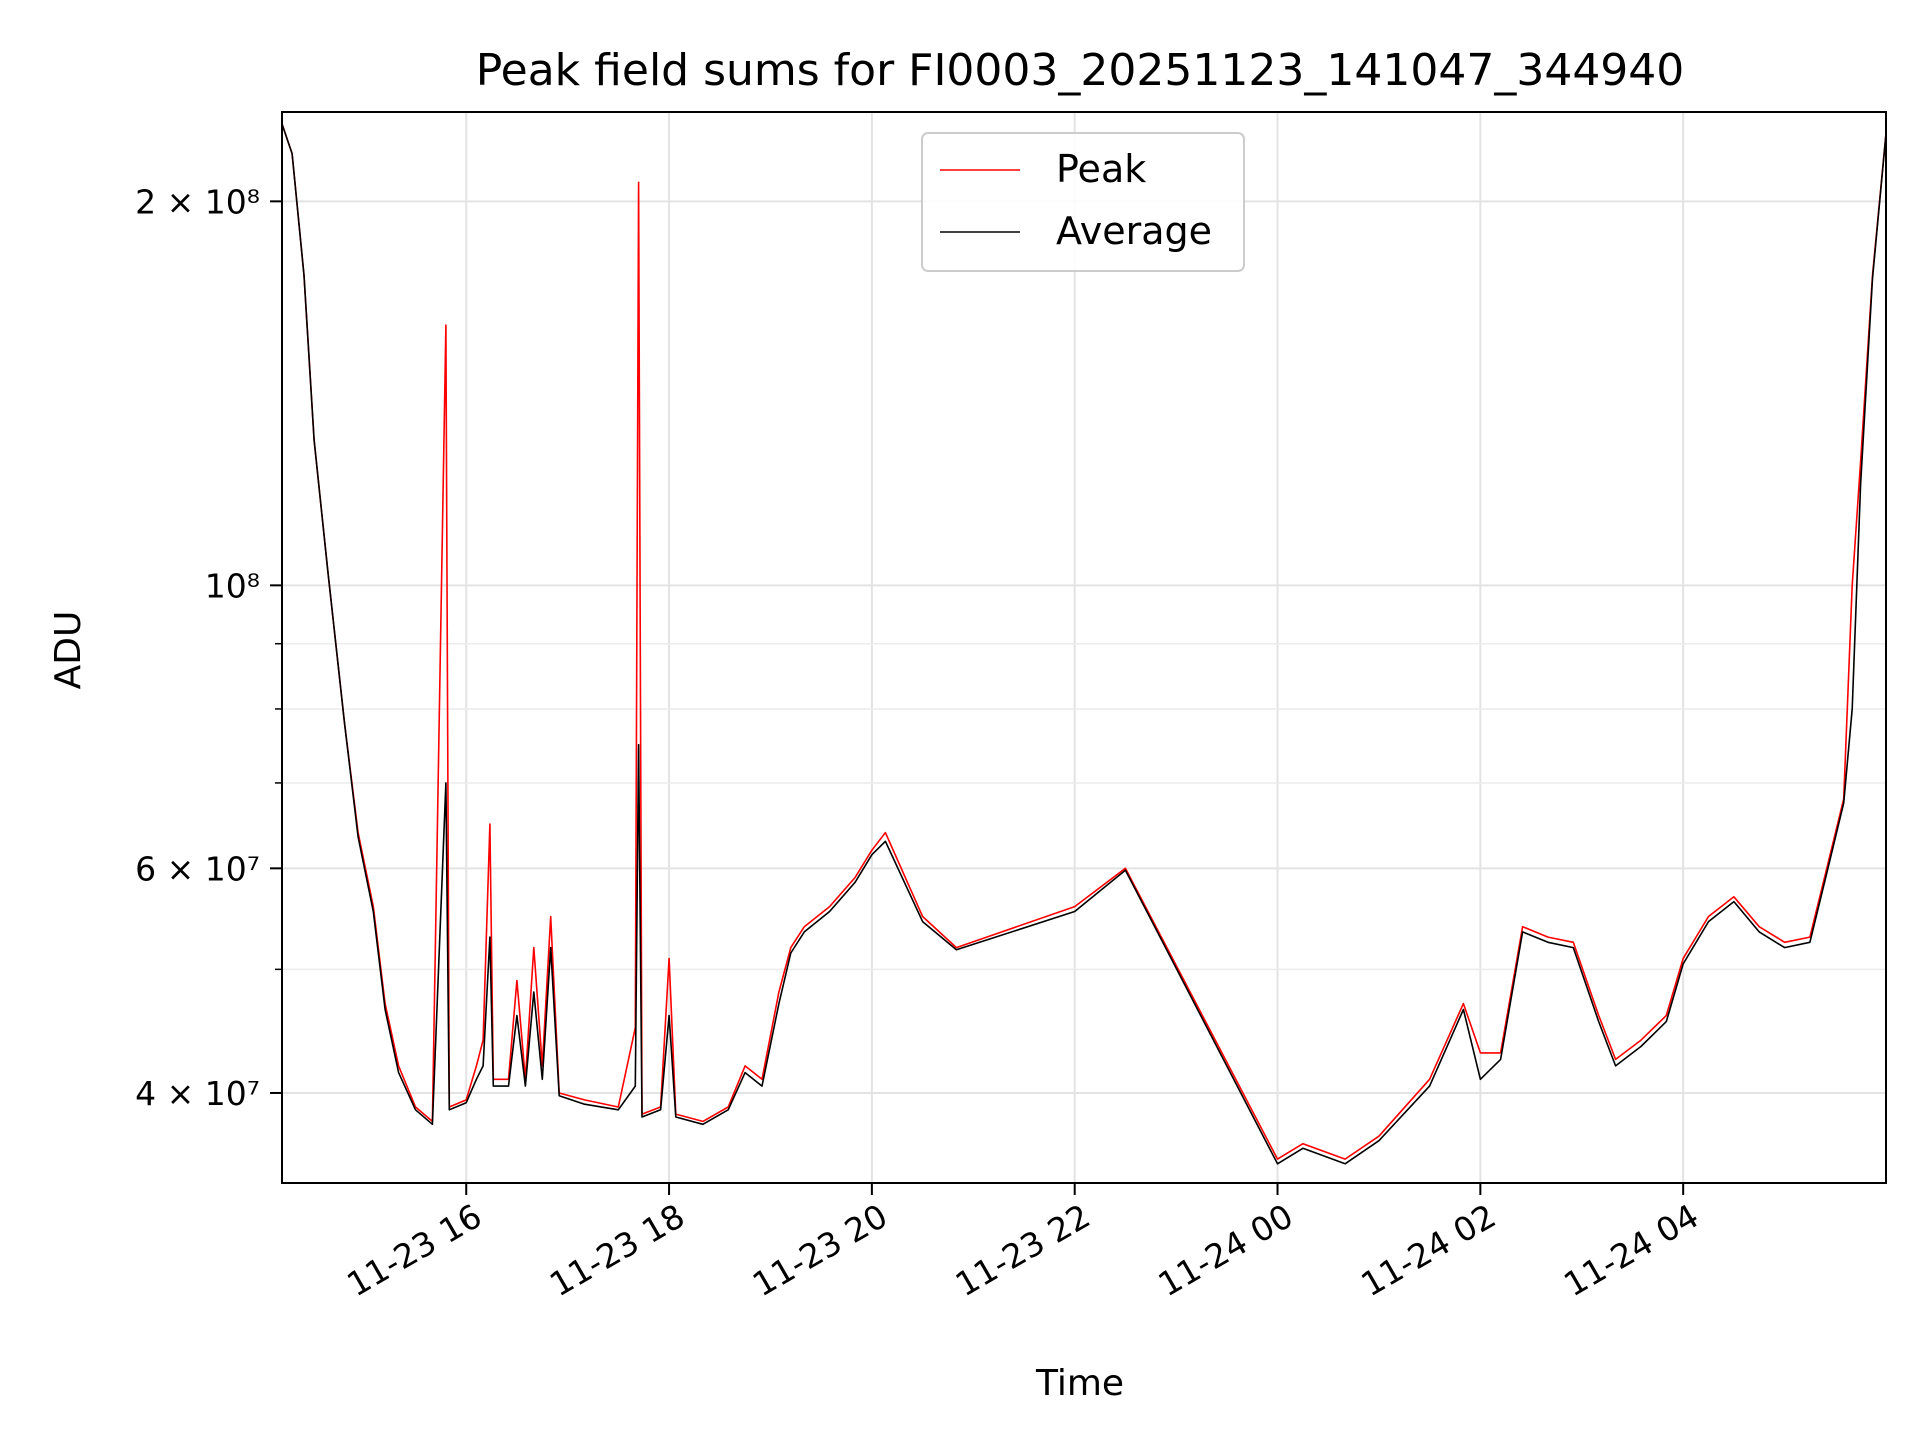 The width and height of the screenshot is (1920, 1440). What do you see at coordinates (197, 868) in the screenshot?
I see `y-tick-label: 6 × 10⁷` at bounding box center [197, 868].